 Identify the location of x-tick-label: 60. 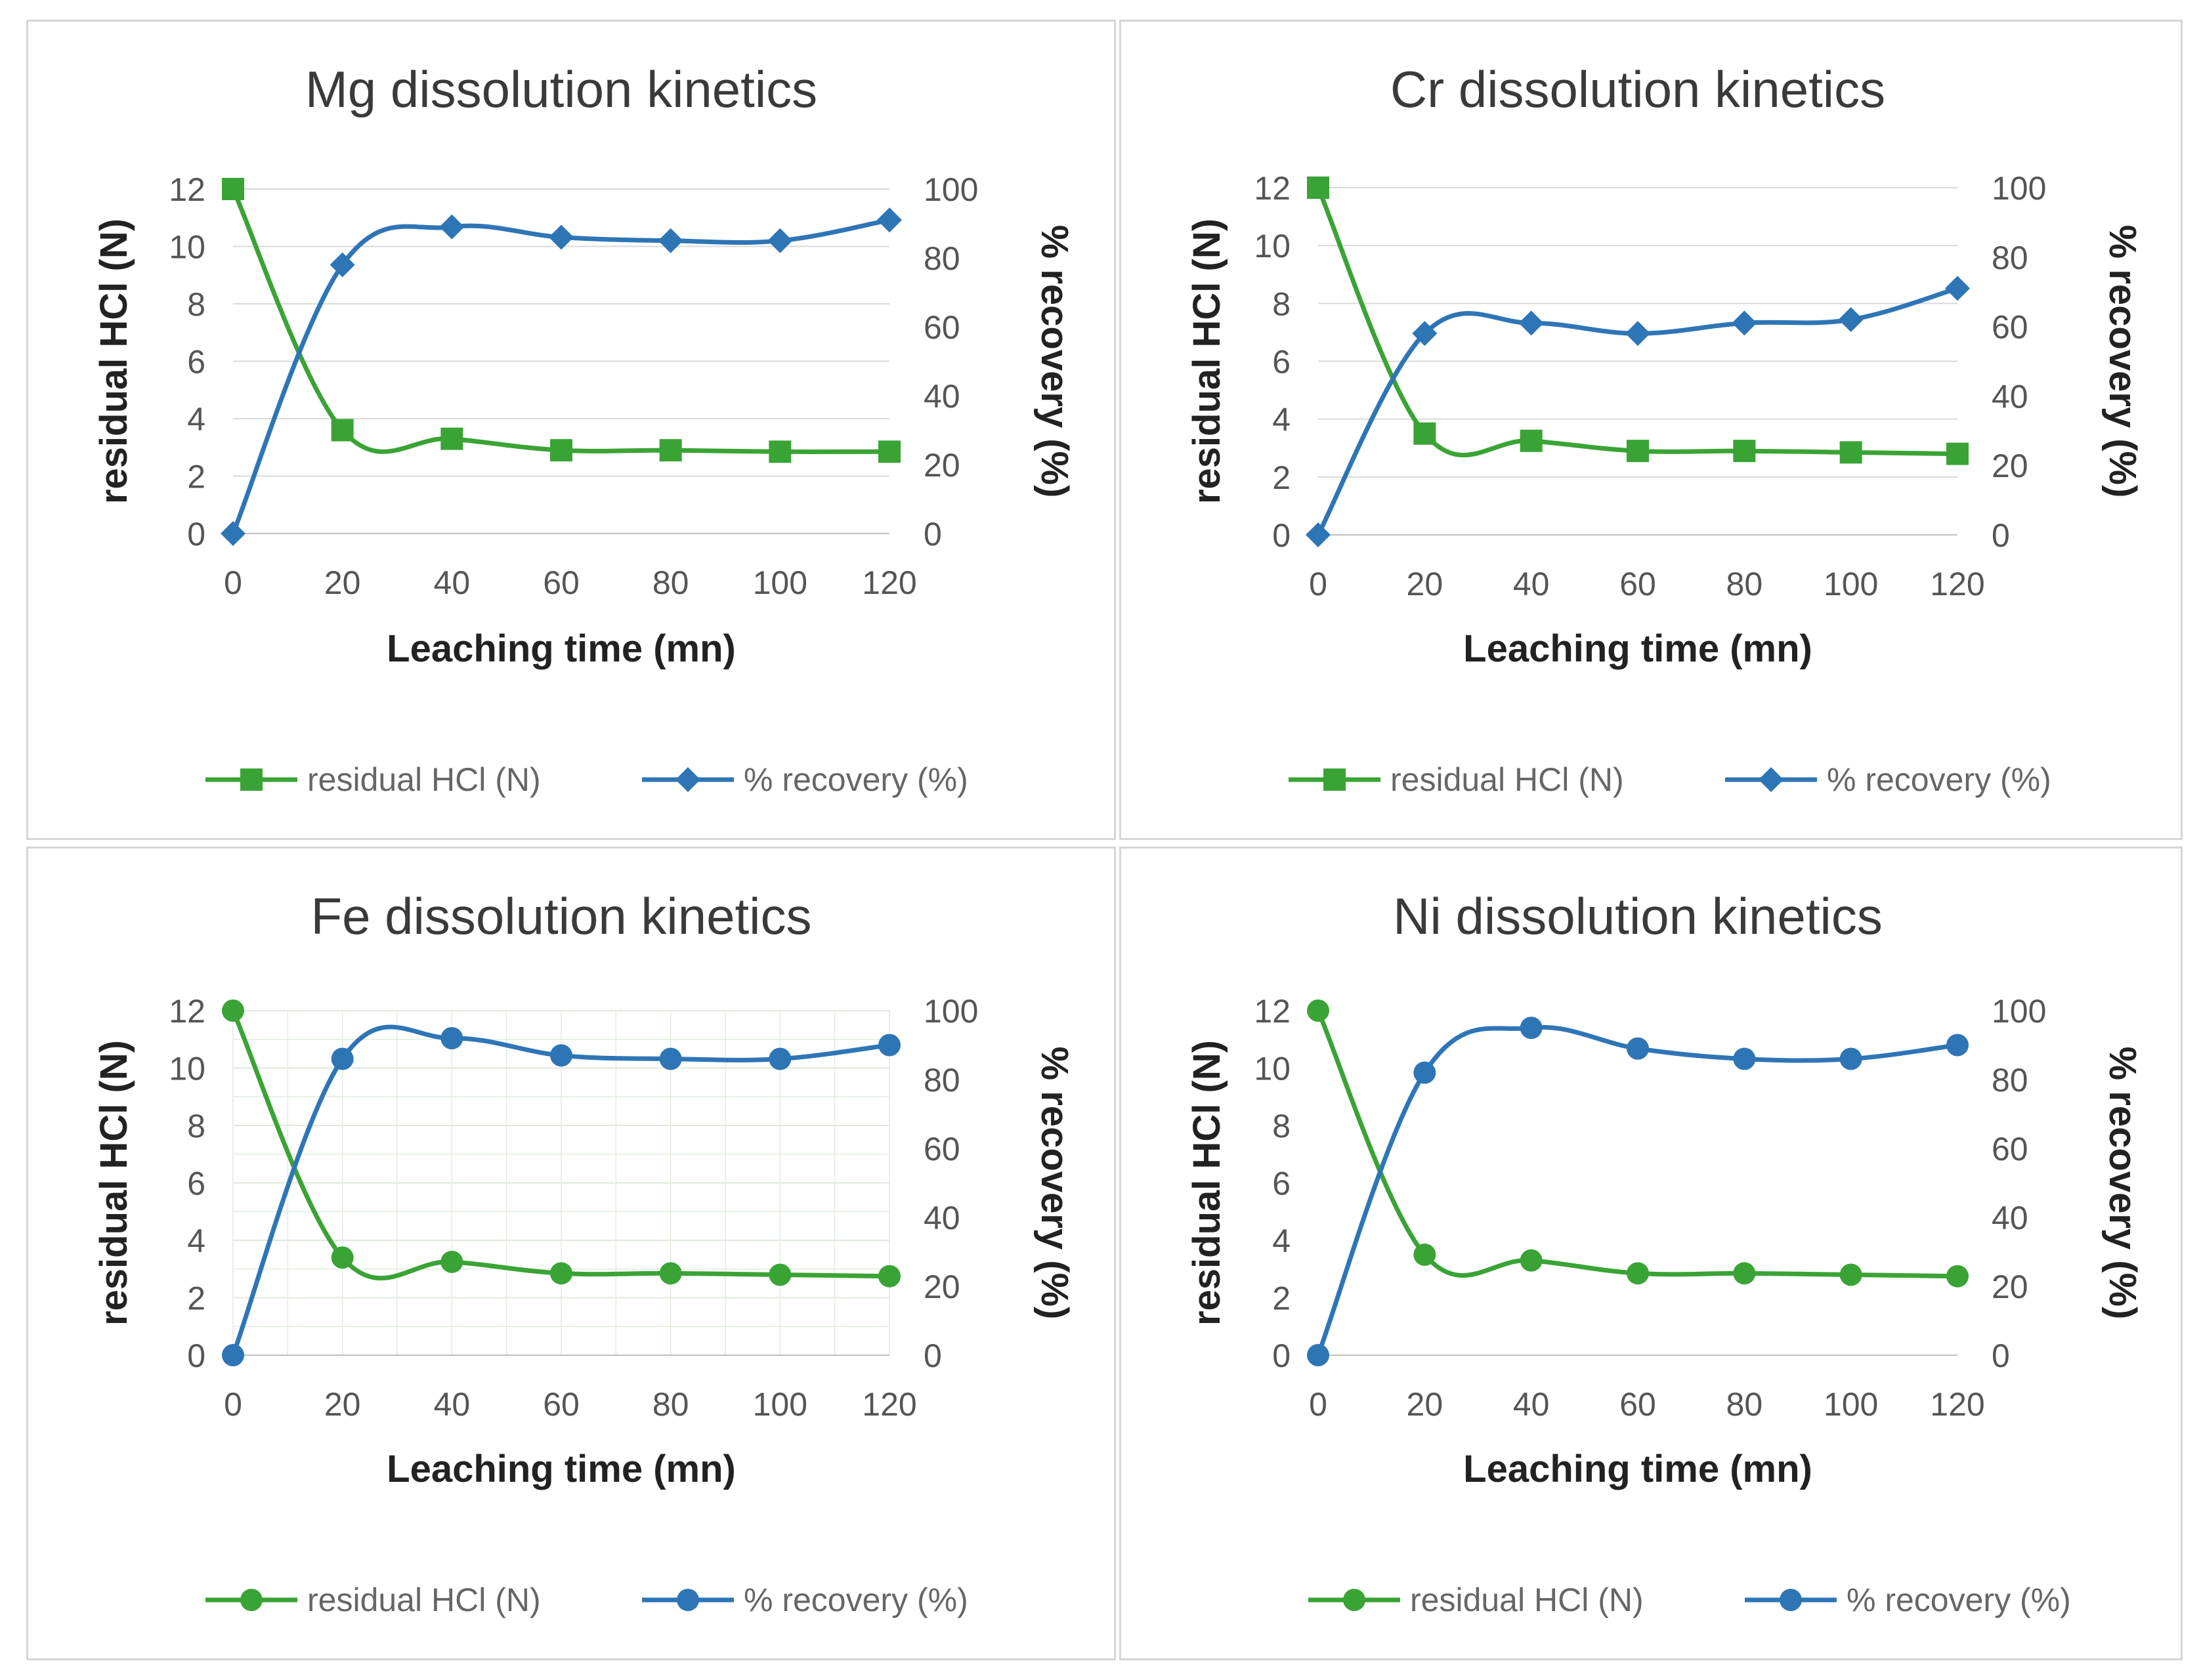
(562, 1404).